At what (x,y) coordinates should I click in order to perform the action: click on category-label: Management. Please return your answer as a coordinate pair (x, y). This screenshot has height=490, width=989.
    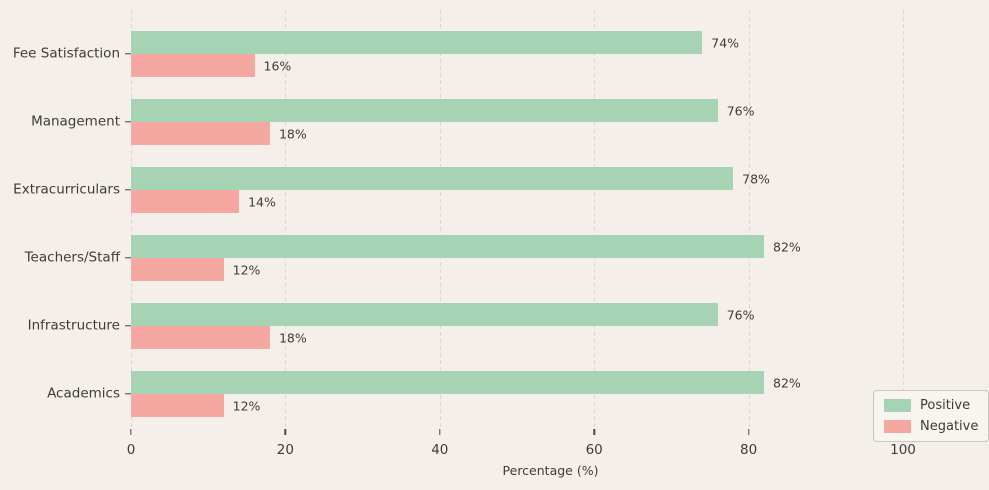
    Looking at the image, I should click on (75, 121).